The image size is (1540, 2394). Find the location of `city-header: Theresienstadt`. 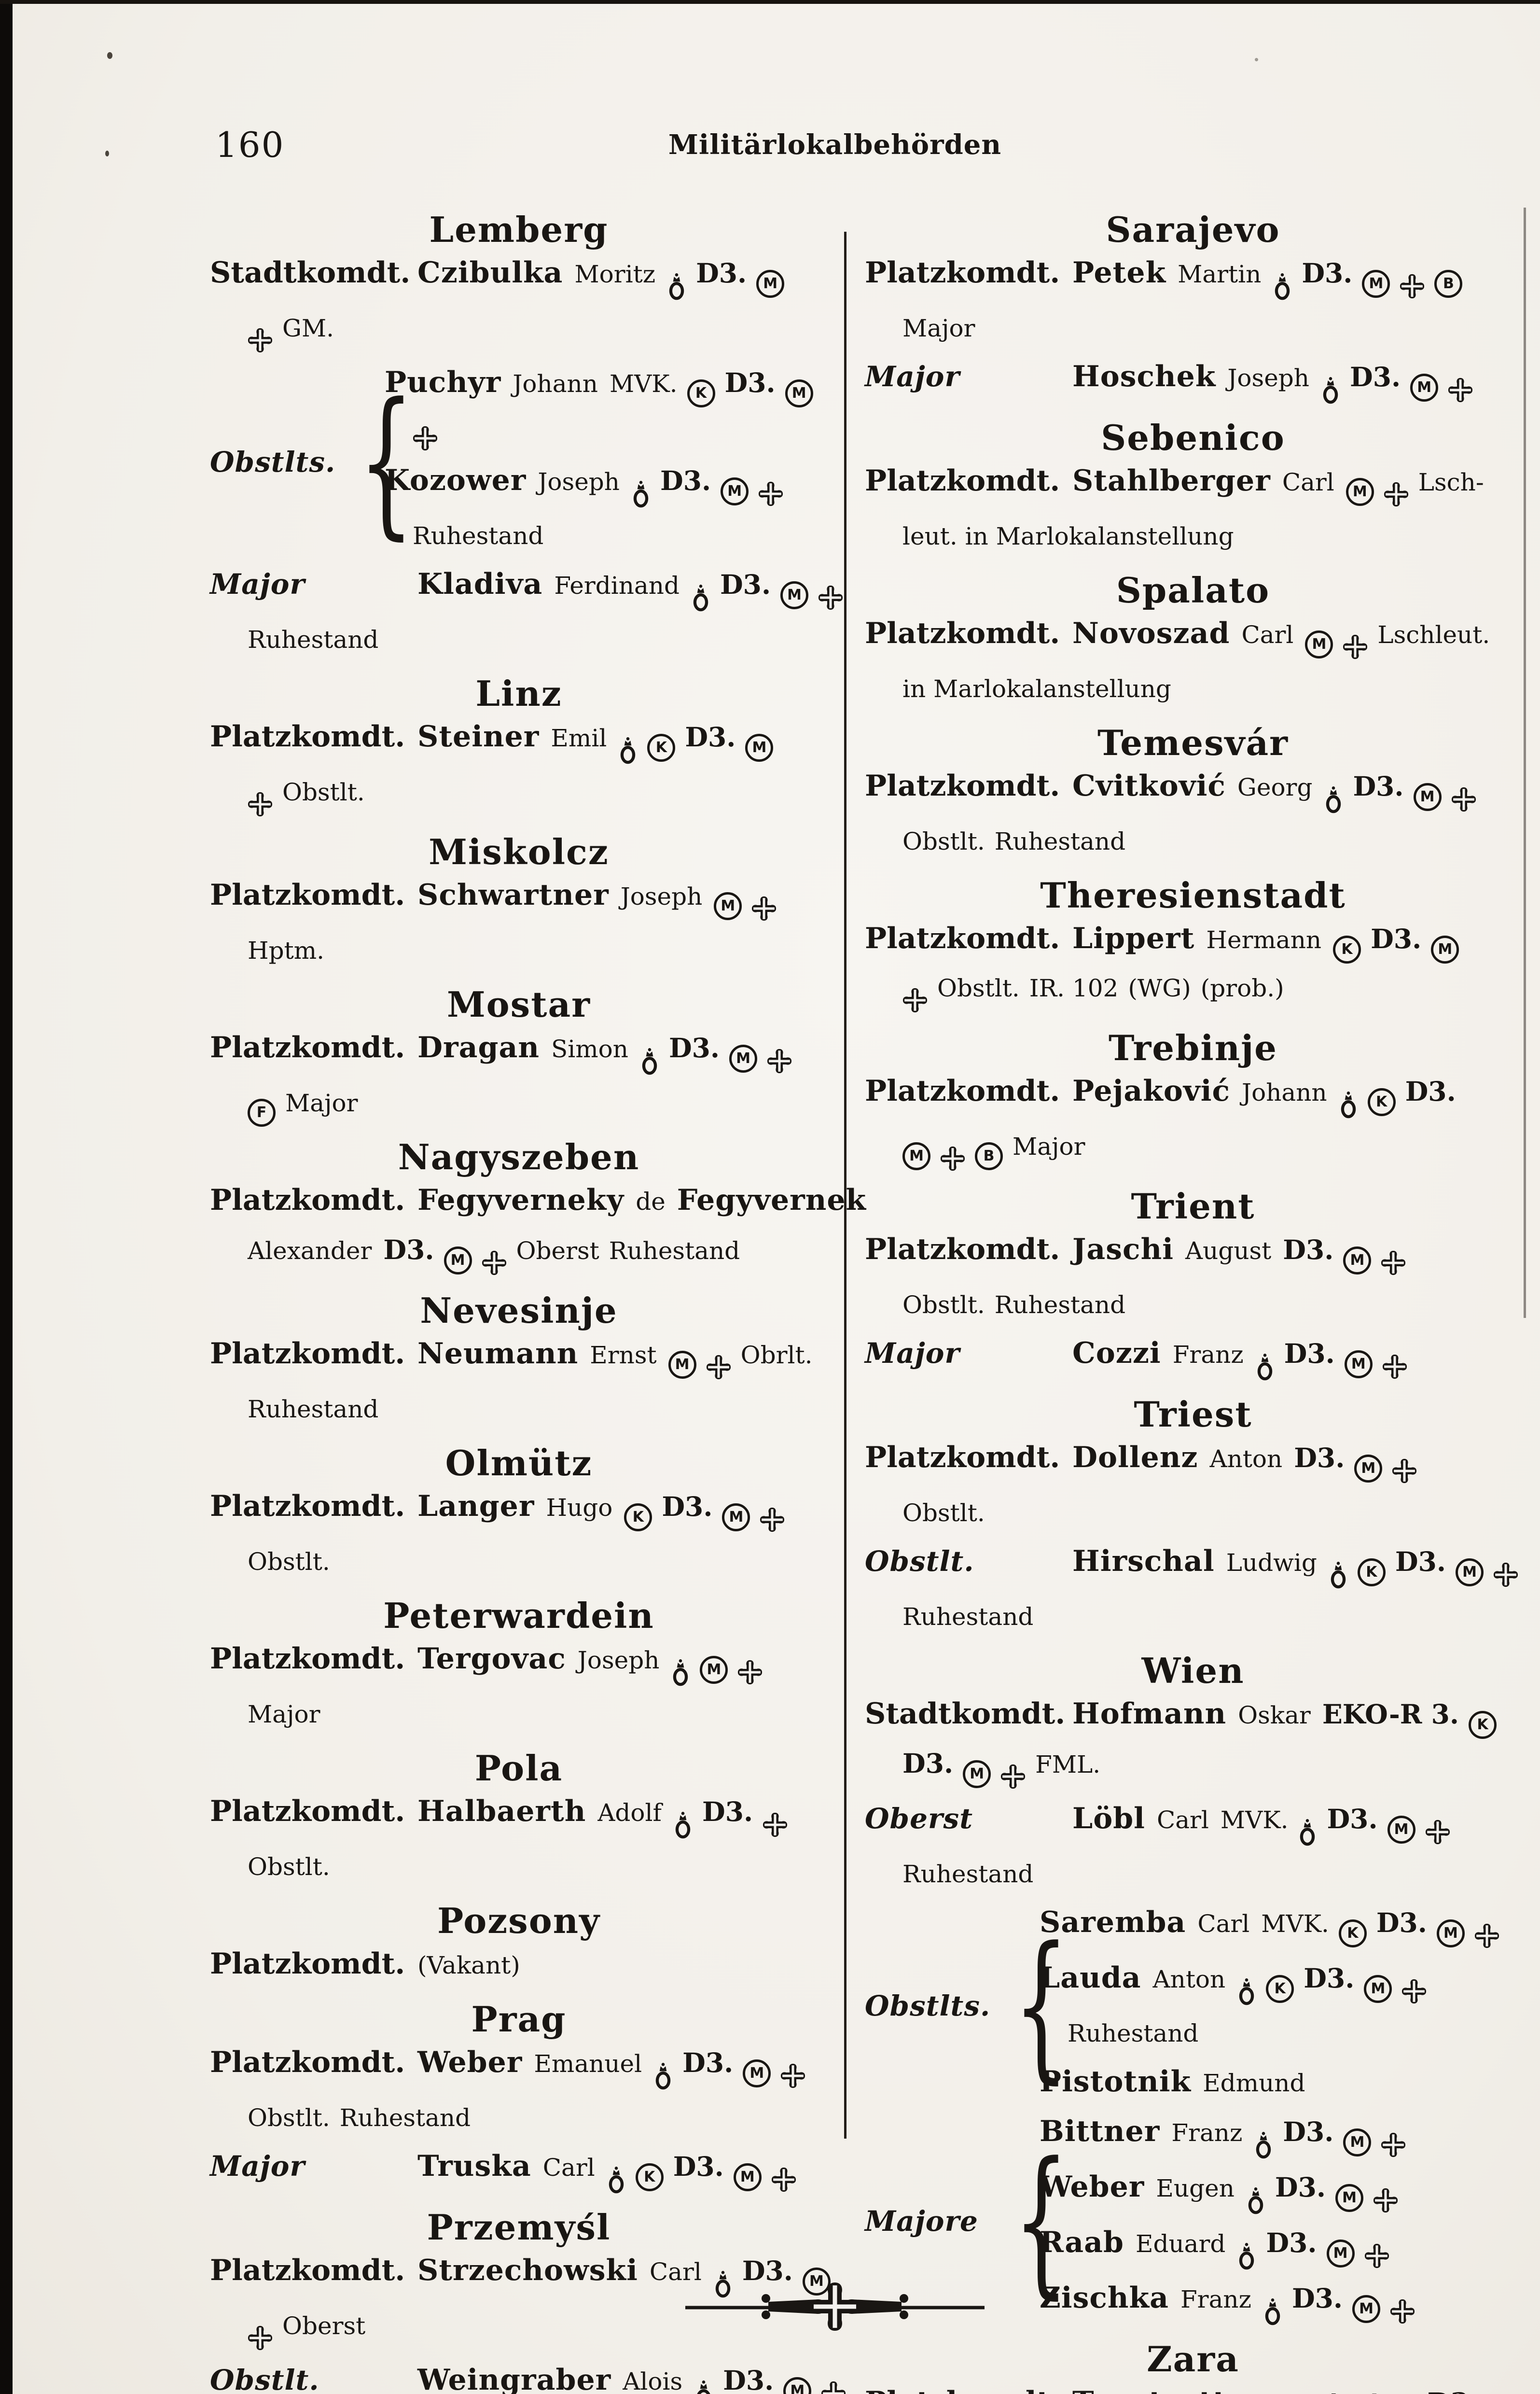

city-header: Theresienstadt is located at coordinates (1193, 896).